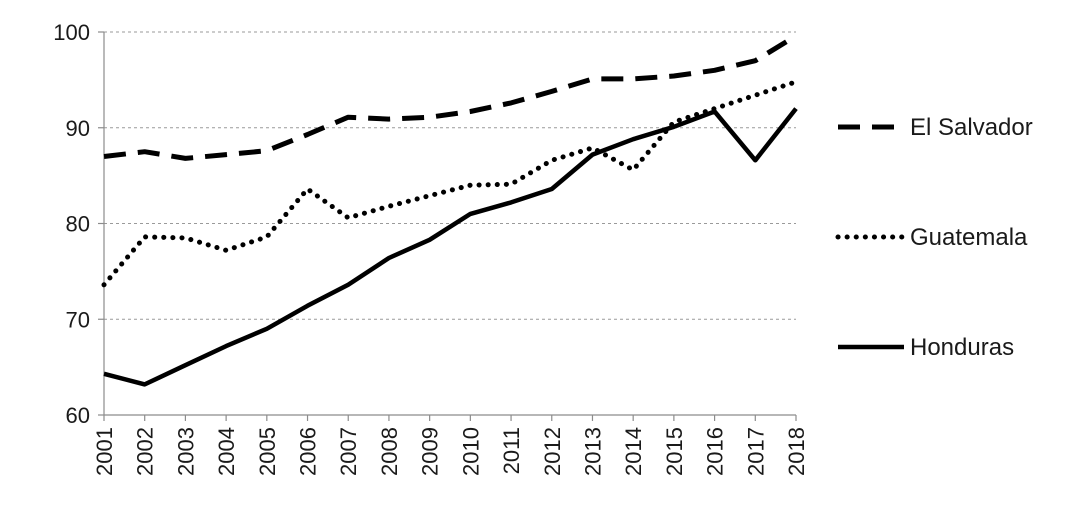 The width and height of the screenshot is (1083, 522). I want to click on x-tick-label: 2018, so click(796, 451).